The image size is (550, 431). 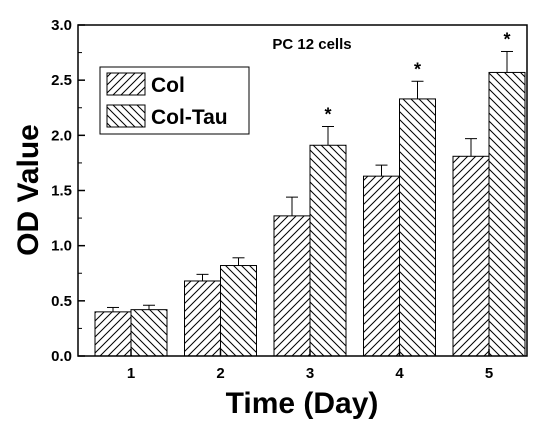 What do you see at coordinates (489, 373) in the screenshot?
I see `x-tick-label-5: 5` at bounding box center [489, 373].